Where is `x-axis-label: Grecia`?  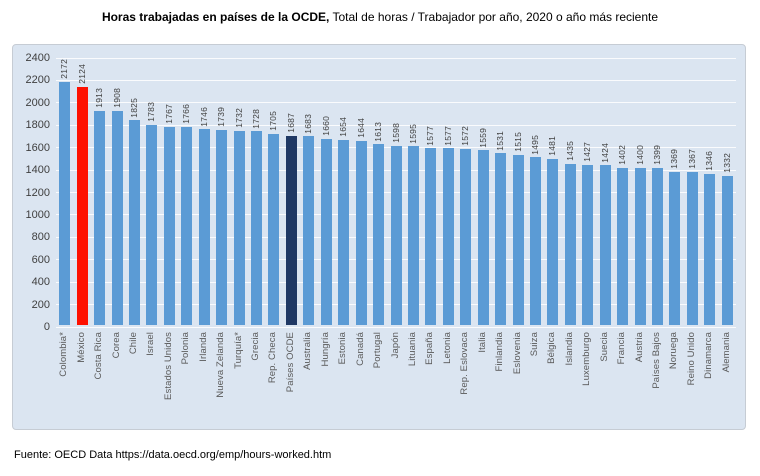
x-axis-label: Grecia is located at coordinates (255, 346).